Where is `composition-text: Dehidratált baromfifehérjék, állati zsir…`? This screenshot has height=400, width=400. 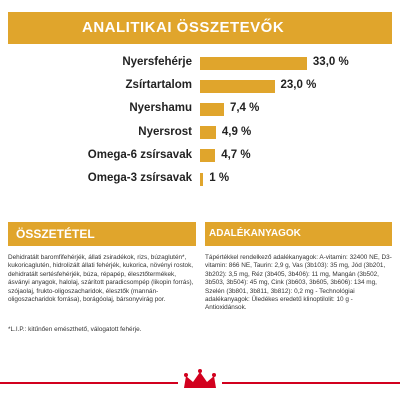 composition-text: Dehidratált baromfifehérjék, állati zsir… is located at coordinates (101, 279).